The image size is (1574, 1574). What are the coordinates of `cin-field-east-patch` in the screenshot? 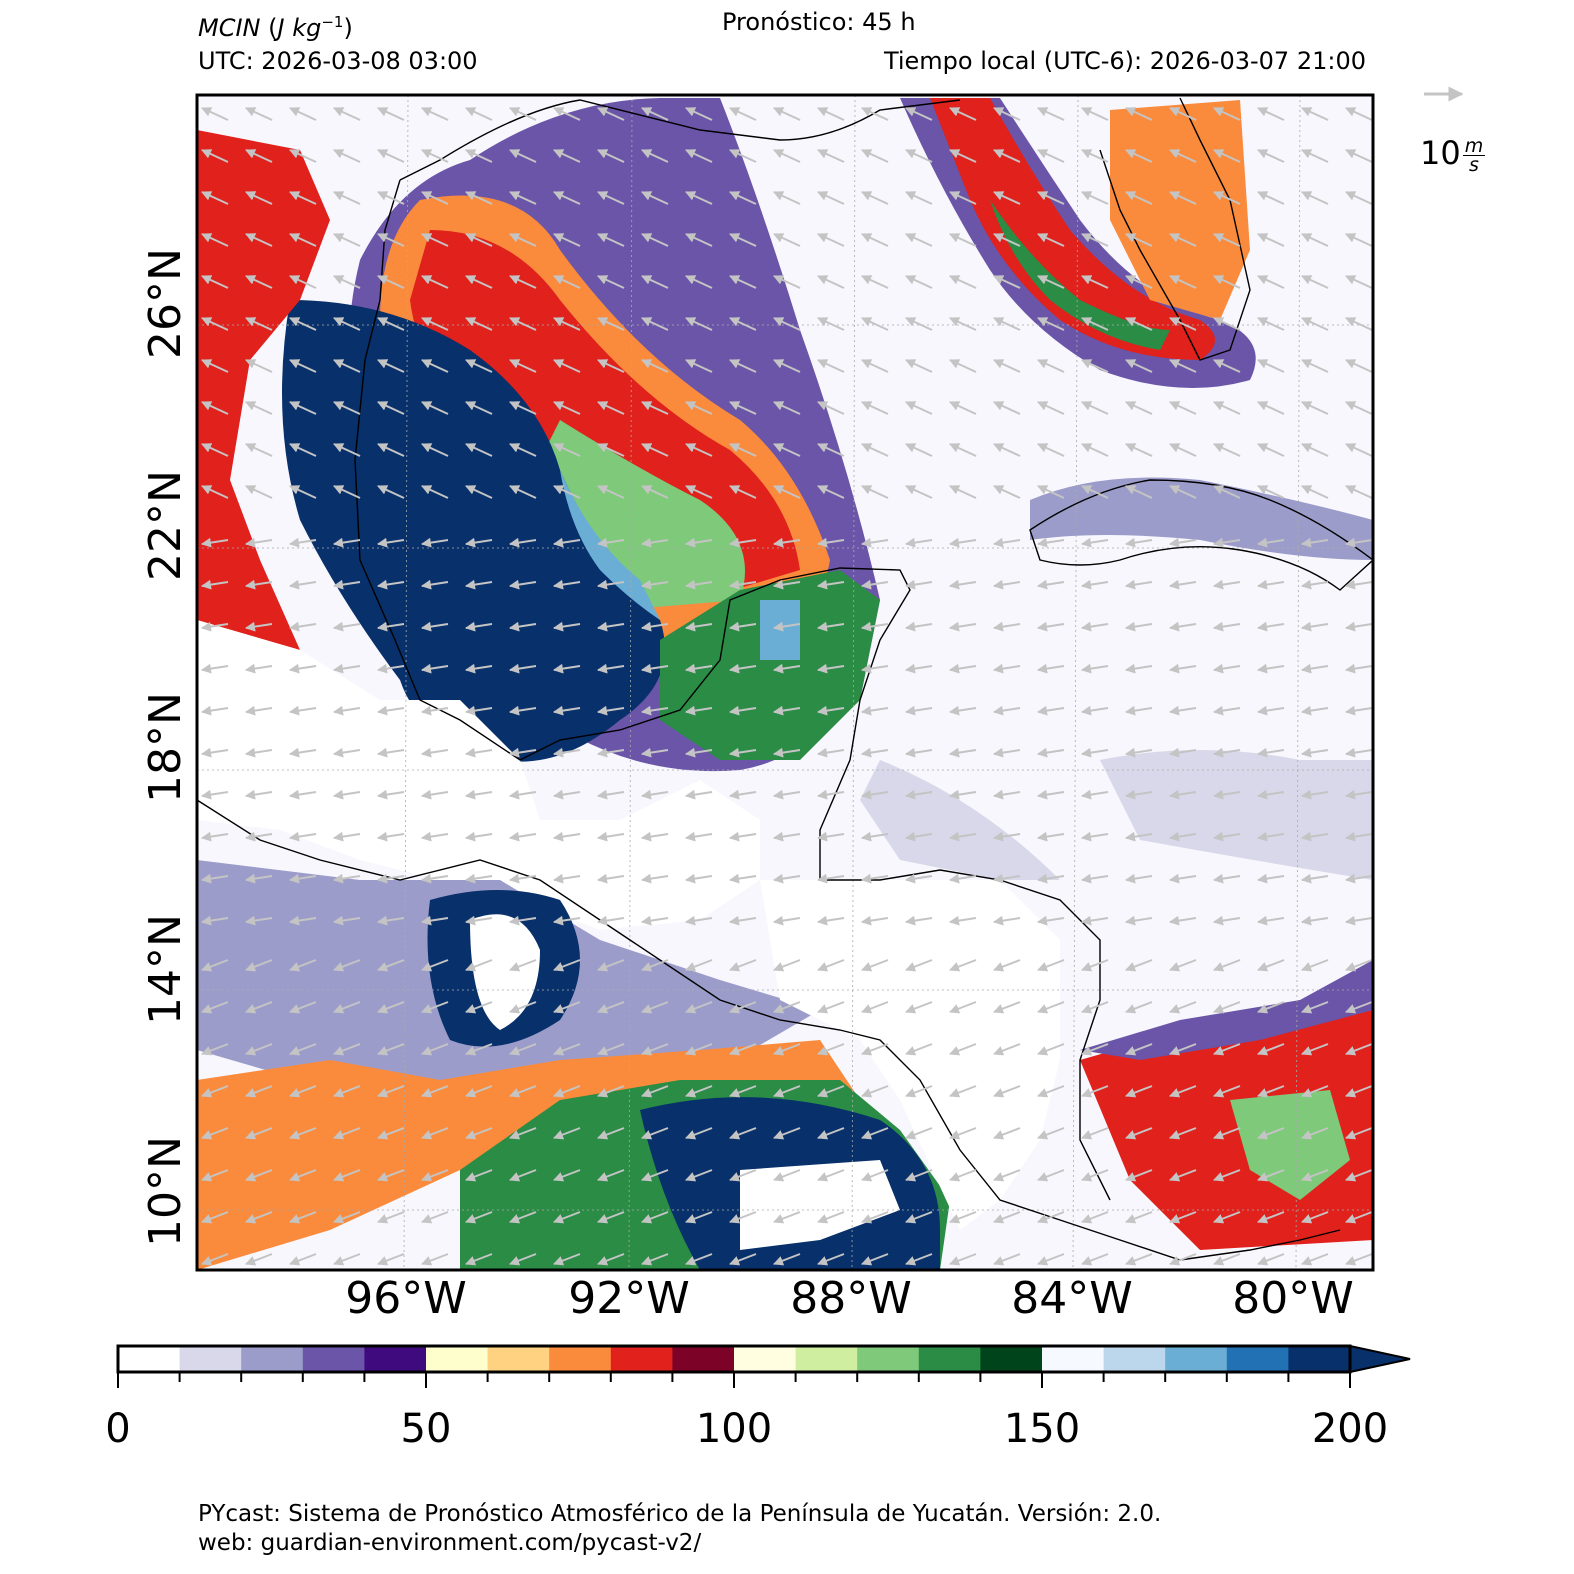 It's located at (1236, 815).